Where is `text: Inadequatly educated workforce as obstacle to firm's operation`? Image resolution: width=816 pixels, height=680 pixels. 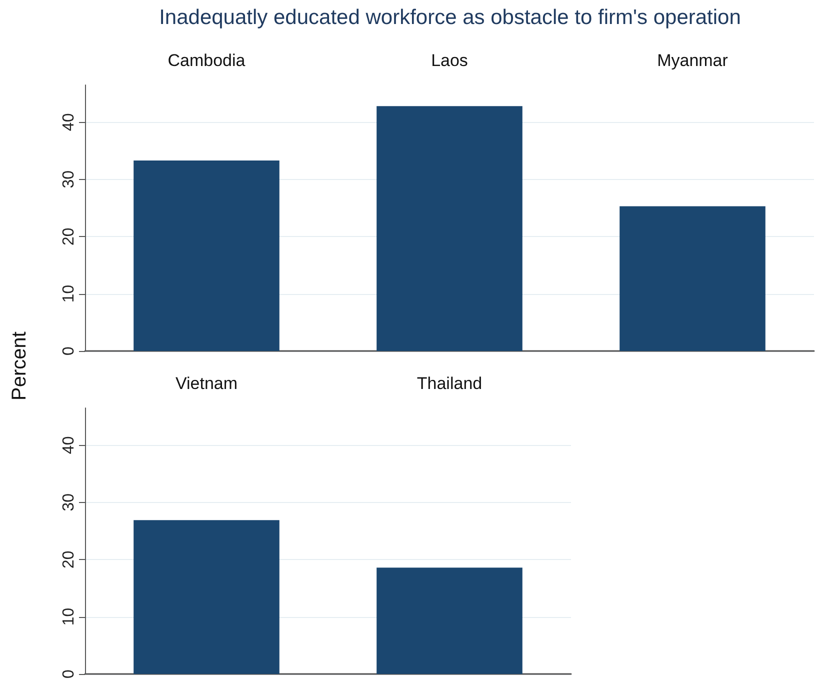
text: Inadequatly educated workforce as obstacle to firm's operation is located at coordinates (450, 18).